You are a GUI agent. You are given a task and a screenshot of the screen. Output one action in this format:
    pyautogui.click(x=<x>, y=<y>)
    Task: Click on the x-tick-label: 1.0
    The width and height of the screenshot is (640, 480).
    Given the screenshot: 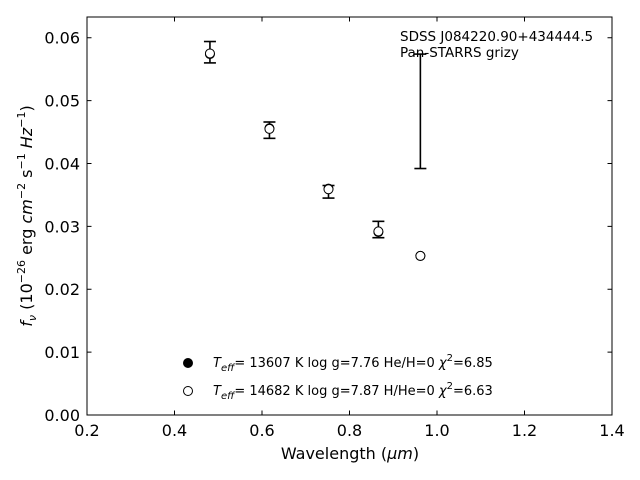 What is the action you would take?
    pyautogui.click(x=436, y=430)
    